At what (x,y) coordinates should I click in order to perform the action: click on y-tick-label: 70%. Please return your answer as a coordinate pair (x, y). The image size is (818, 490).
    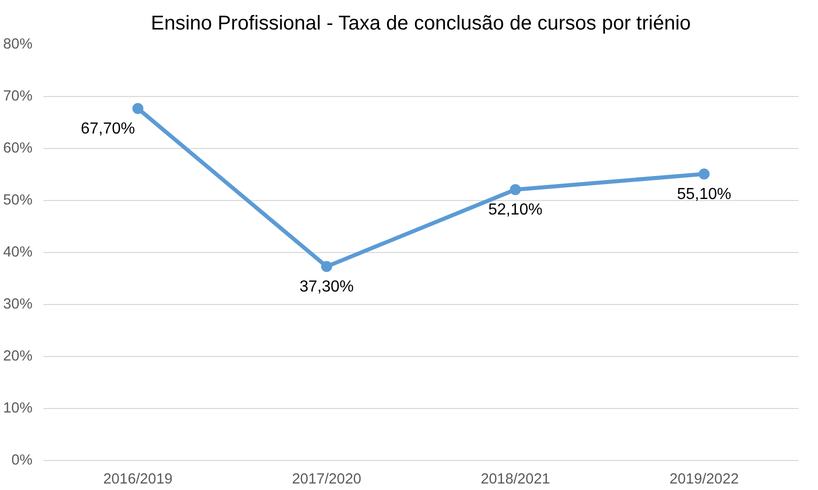
    Looking at the image, I should click on (18, 96).